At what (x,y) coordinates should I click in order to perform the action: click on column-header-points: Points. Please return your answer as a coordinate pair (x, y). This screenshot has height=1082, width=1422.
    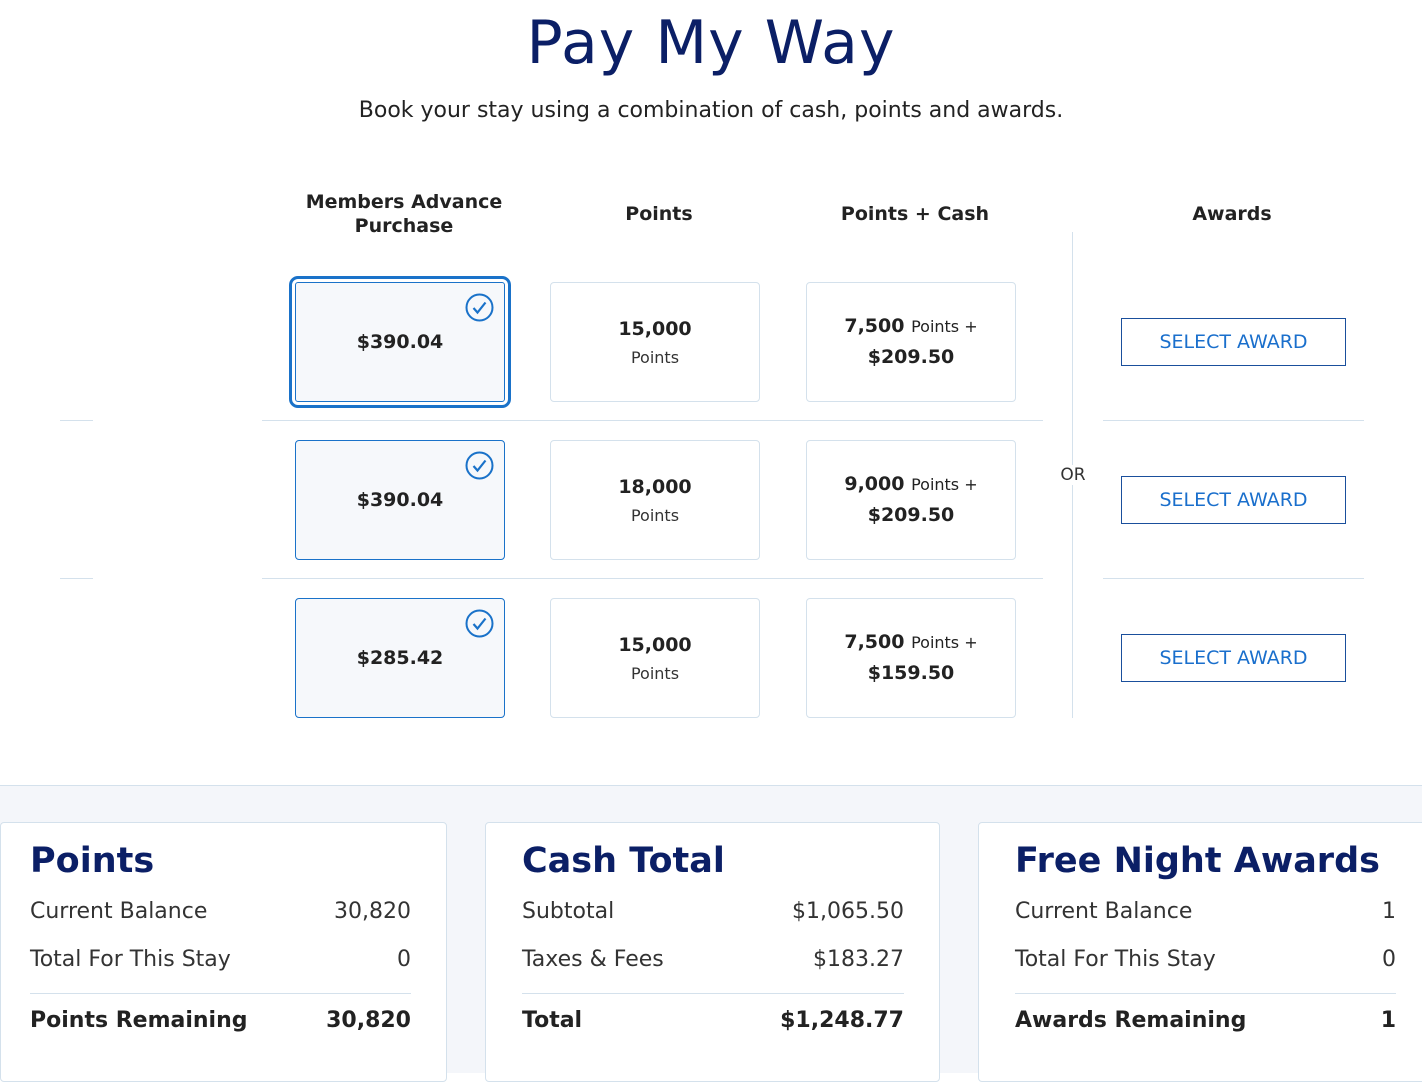
    Looking at the image, I should click on (659, 214).